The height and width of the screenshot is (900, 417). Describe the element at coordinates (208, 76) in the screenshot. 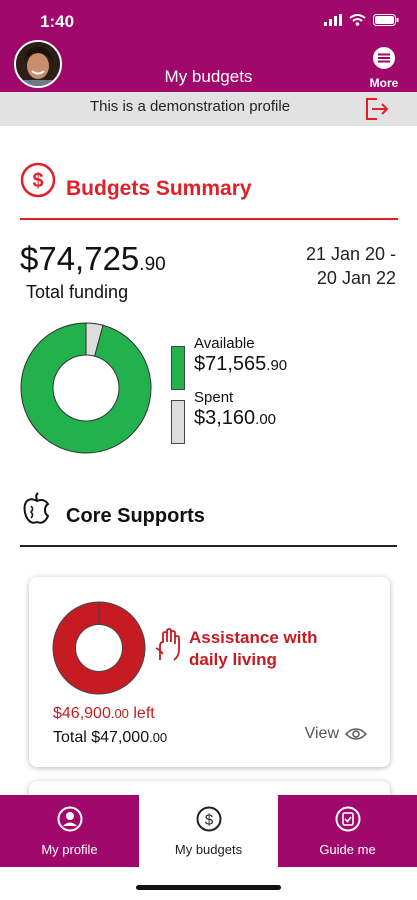

I see `page-title: My budgets` at that location.